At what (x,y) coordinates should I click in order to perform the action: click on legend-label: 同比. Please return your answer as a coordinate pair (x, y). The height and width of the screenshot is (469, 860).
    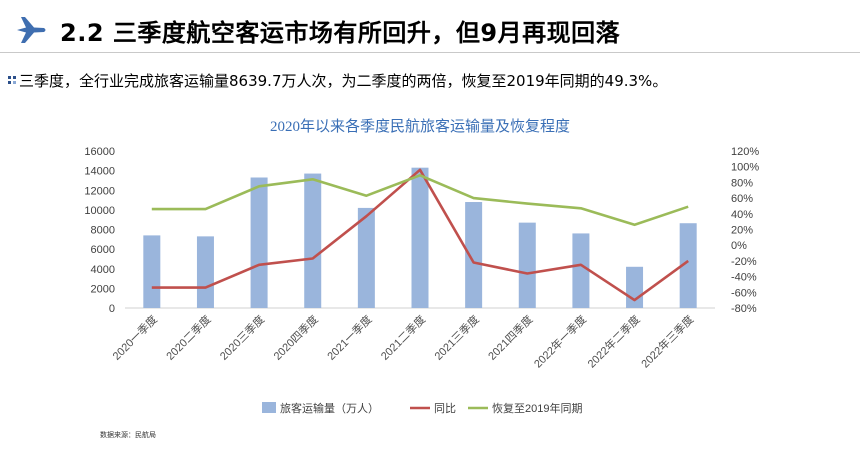
    Looking at the image, I should click on (445, 408).